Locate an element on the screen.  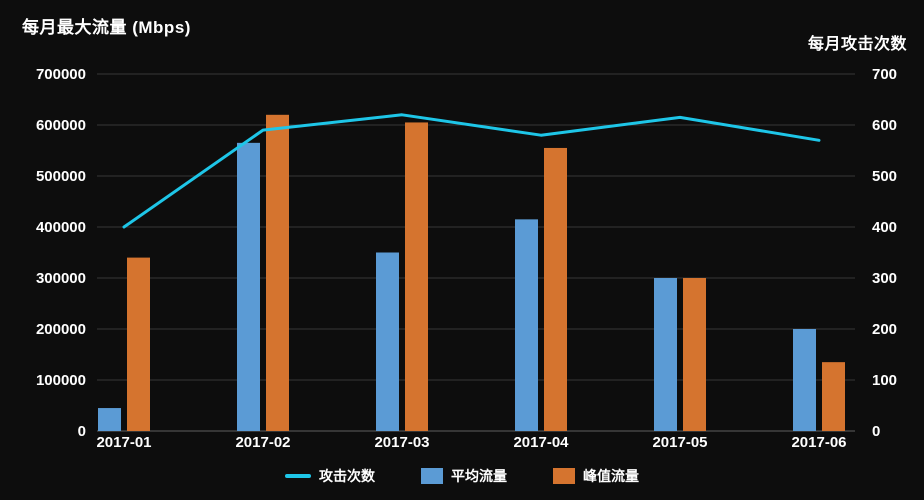
x-axis-label: 2017-06 is located at coordinates (818, 442).